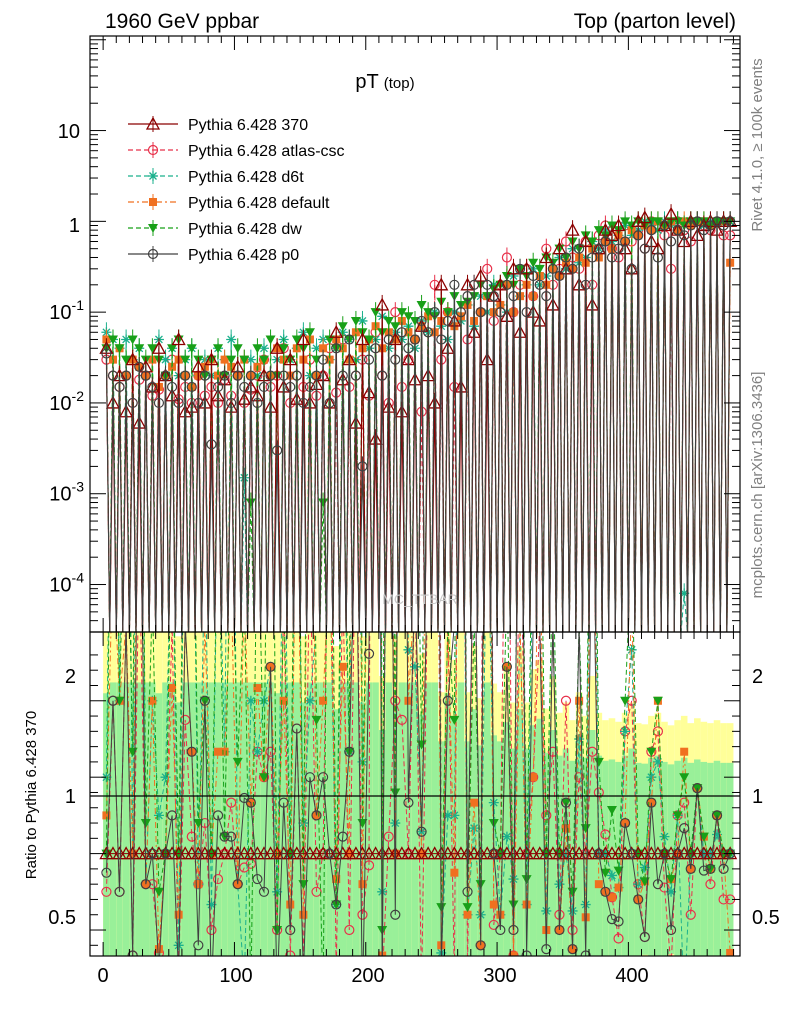 The height and width of the screenshot is (1024, 786). I want to click on header-left: 1960 GeV ppbar, so click(182, 21).